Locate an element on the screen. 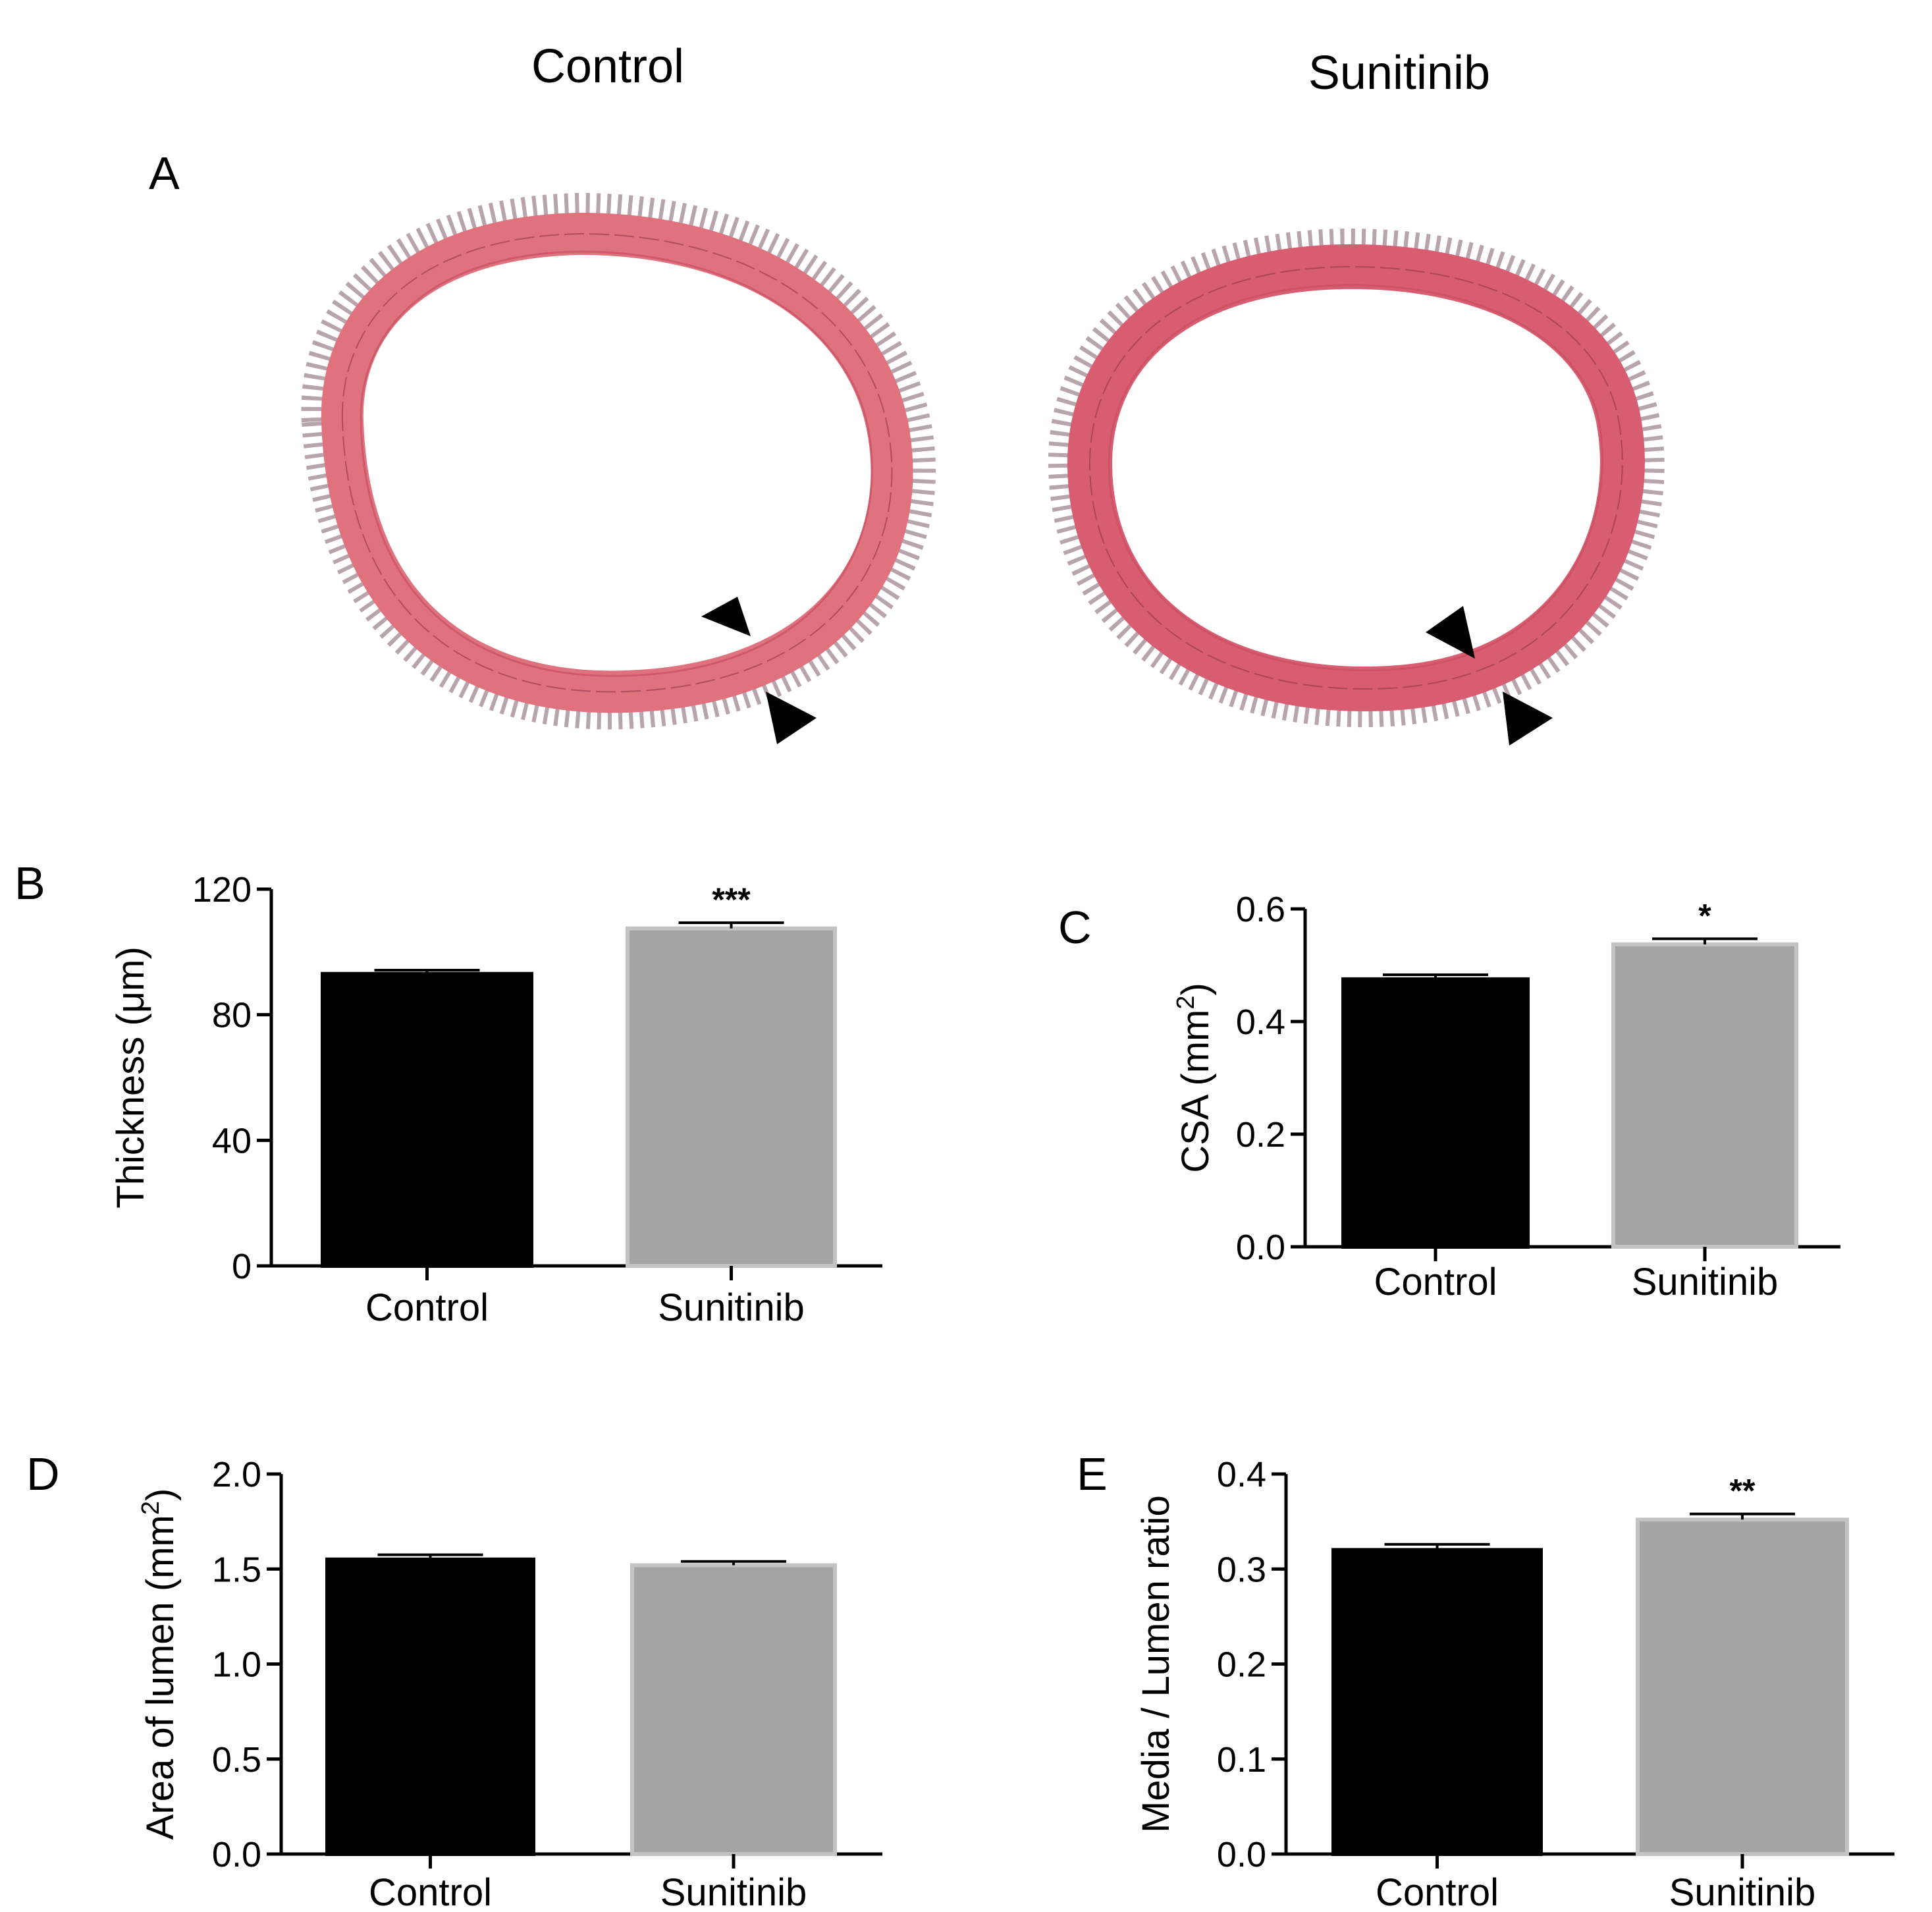  y-axis-title-main: CSA (mm is located at coordinates (1195, 1091).